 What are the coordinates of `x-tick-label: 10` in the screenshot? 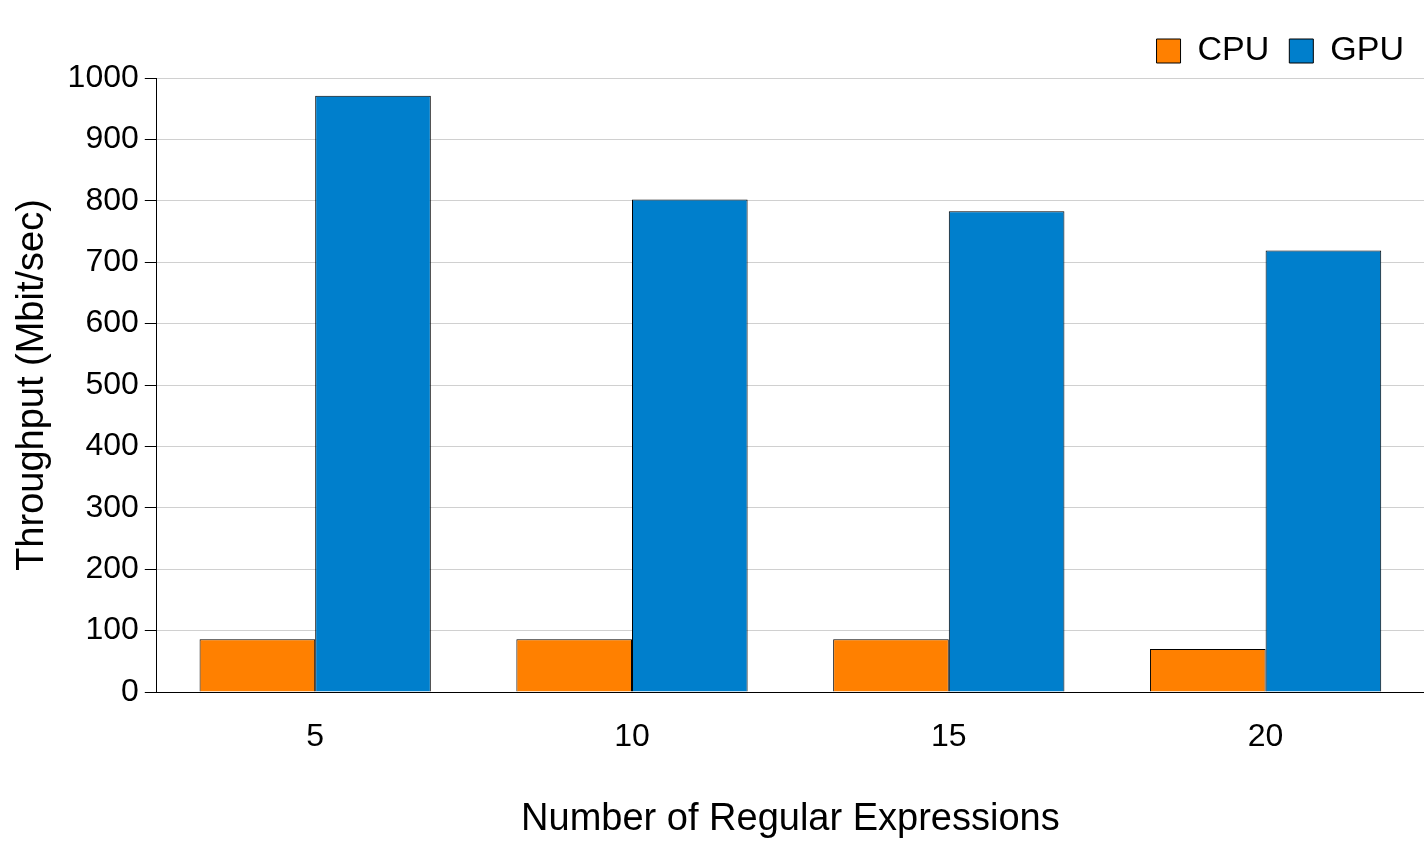 It's located at (632, 735).